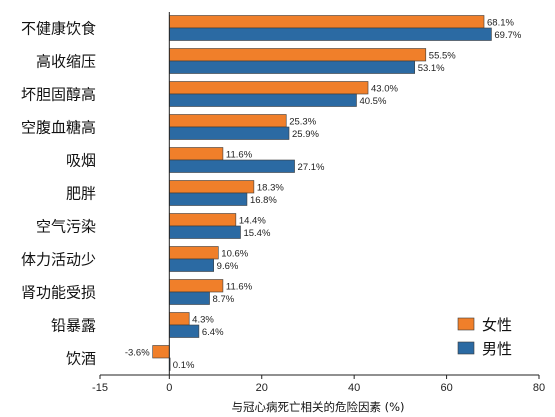 The image size is (555, 417). Describe the element at coordinates (442, 56) in the screenshot. I see `value-label: 55.5%` at that location.